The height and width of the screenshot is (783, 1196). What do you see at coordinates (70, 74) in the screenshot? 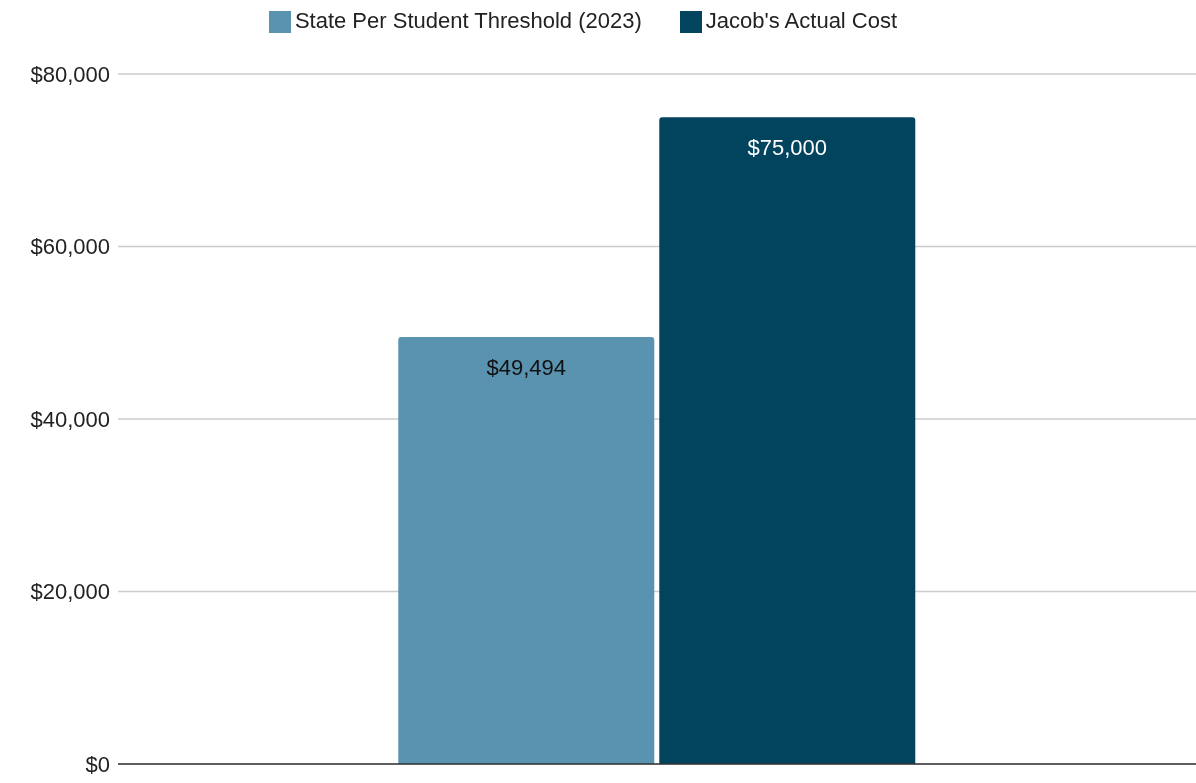
I see `y-tick-label: $80,000` at bounding box center [70, 74].